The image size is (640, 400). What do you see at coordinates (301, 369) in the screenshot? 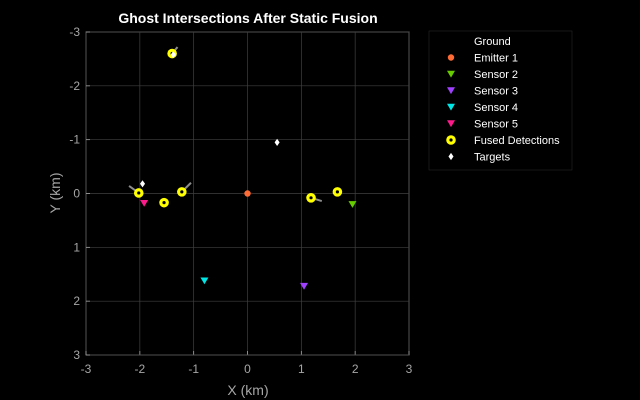
I see `x-tick-label: 1` at bounding box center [301, 369].